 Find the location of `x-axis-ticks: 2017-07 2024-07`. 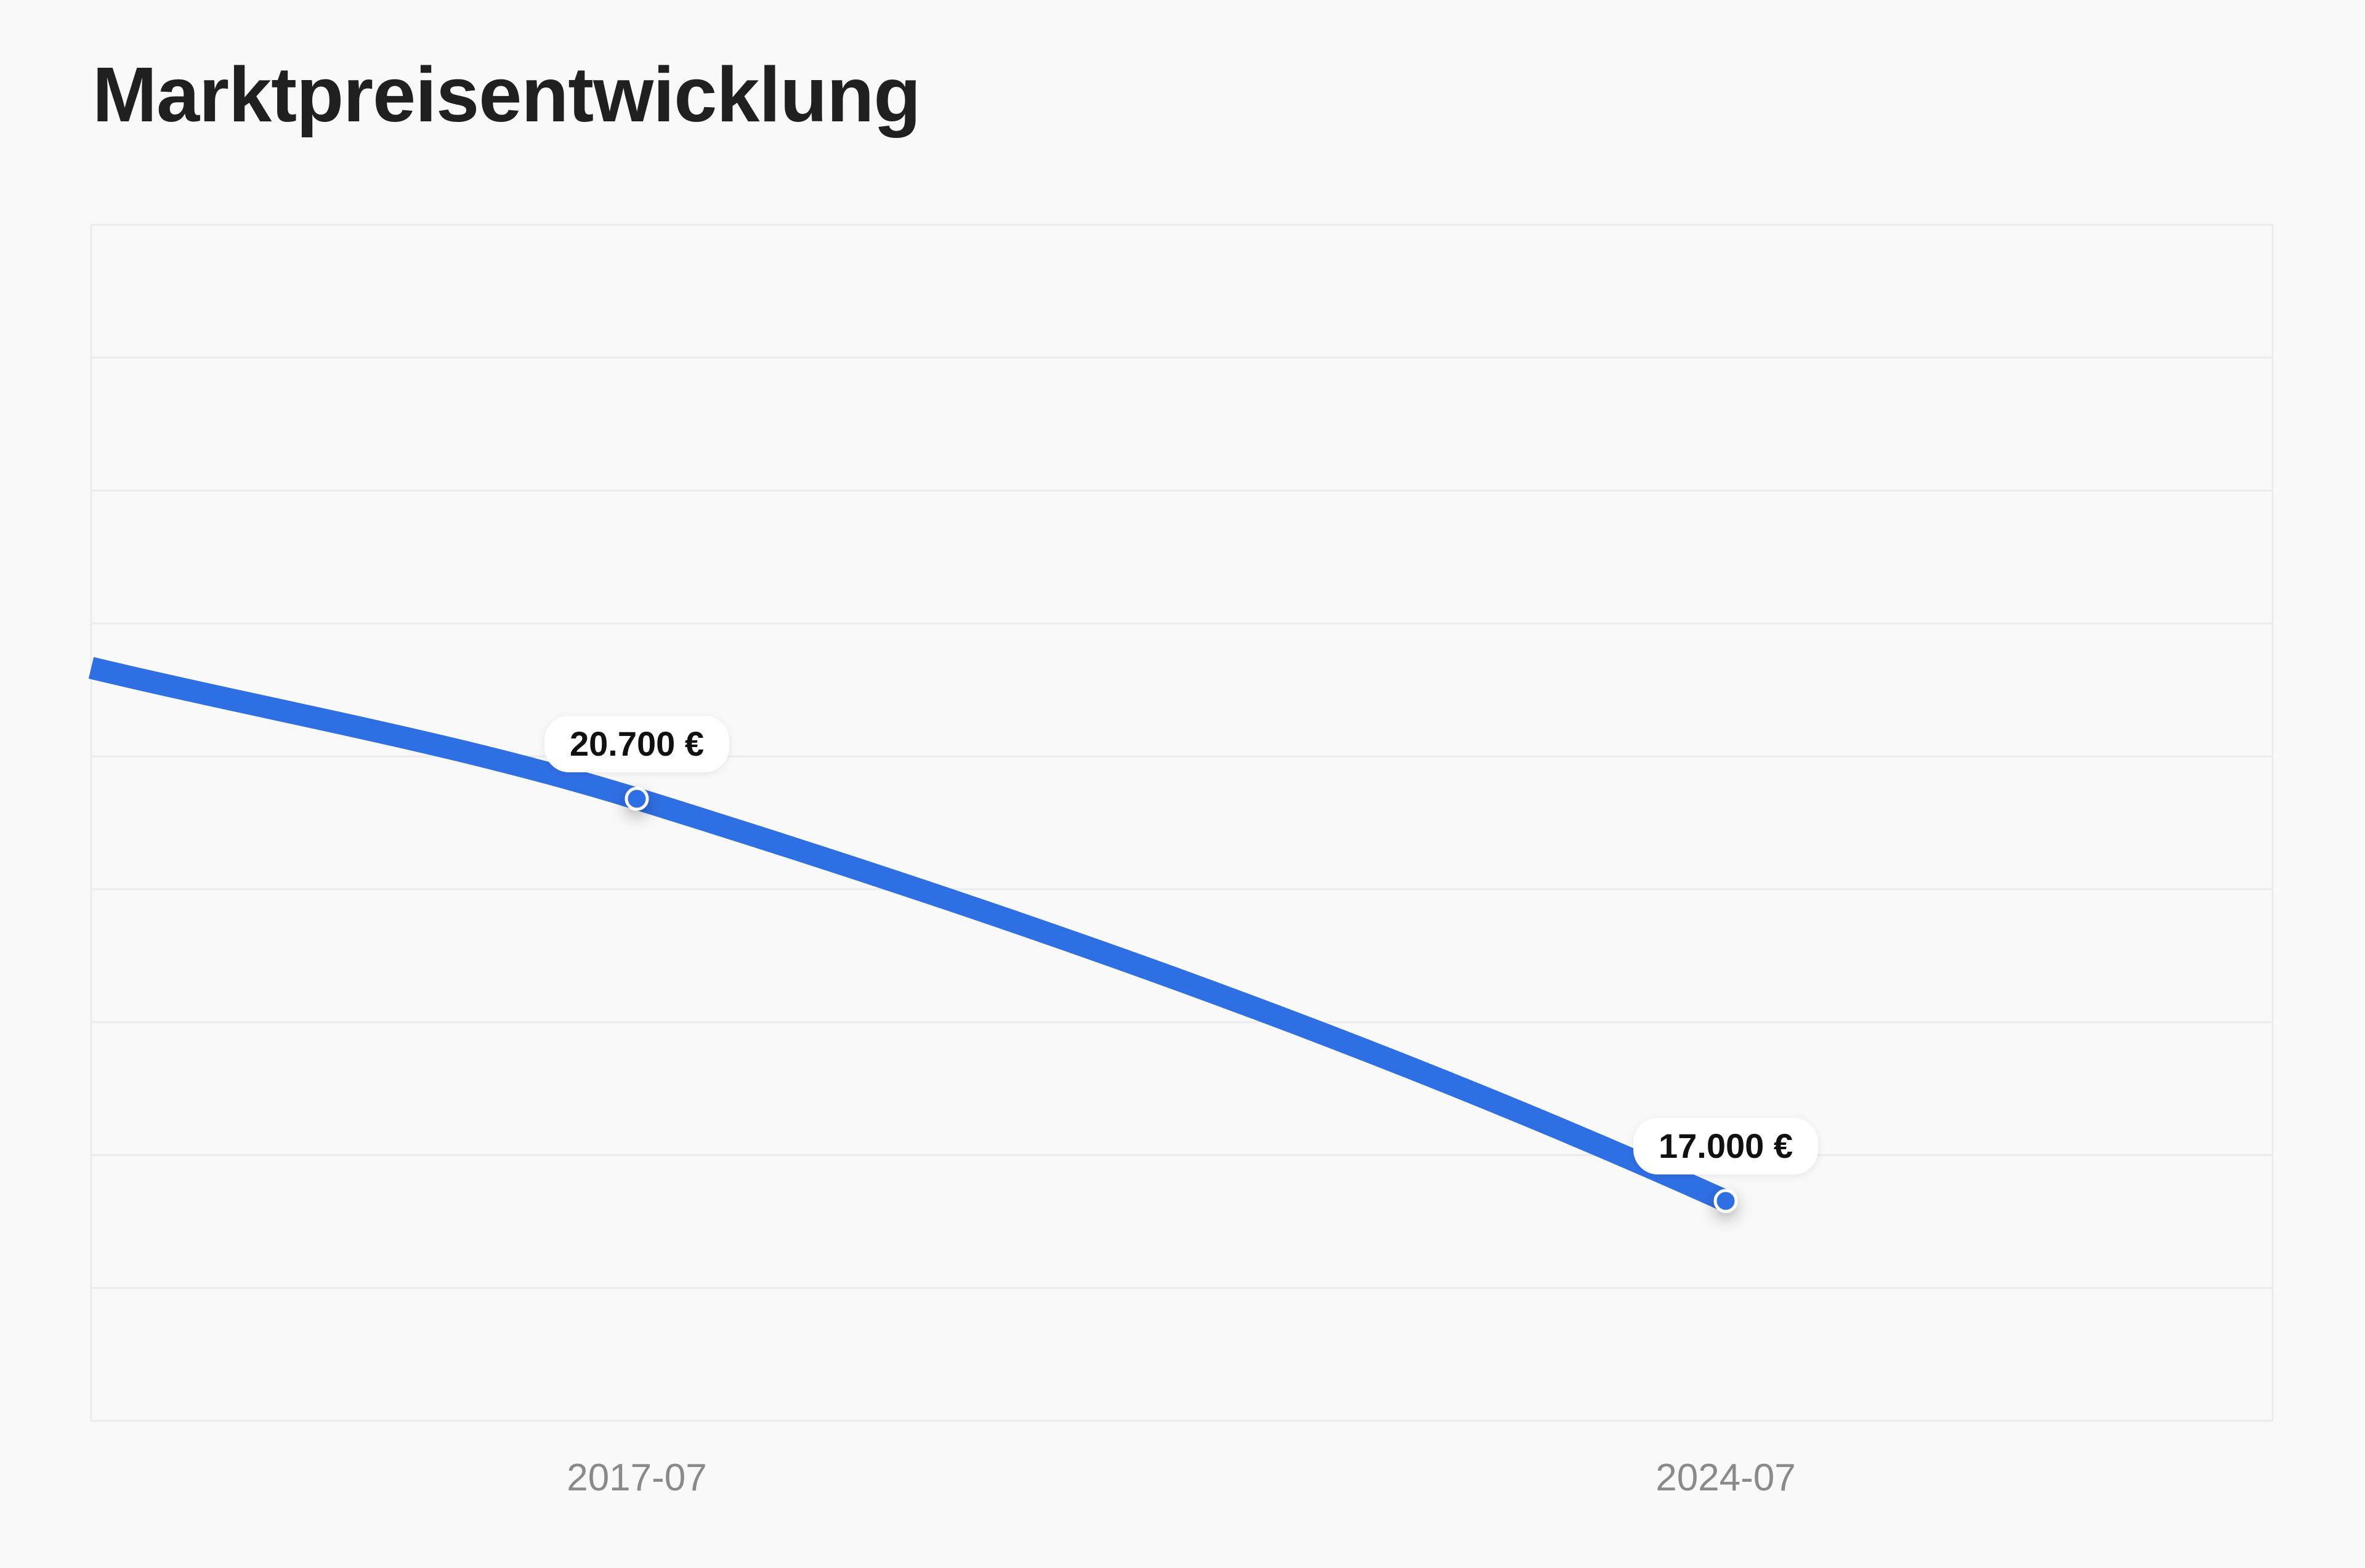

x-axis-ticks: 2017-07 2024-07 is located at coordinates (1181, 1478).